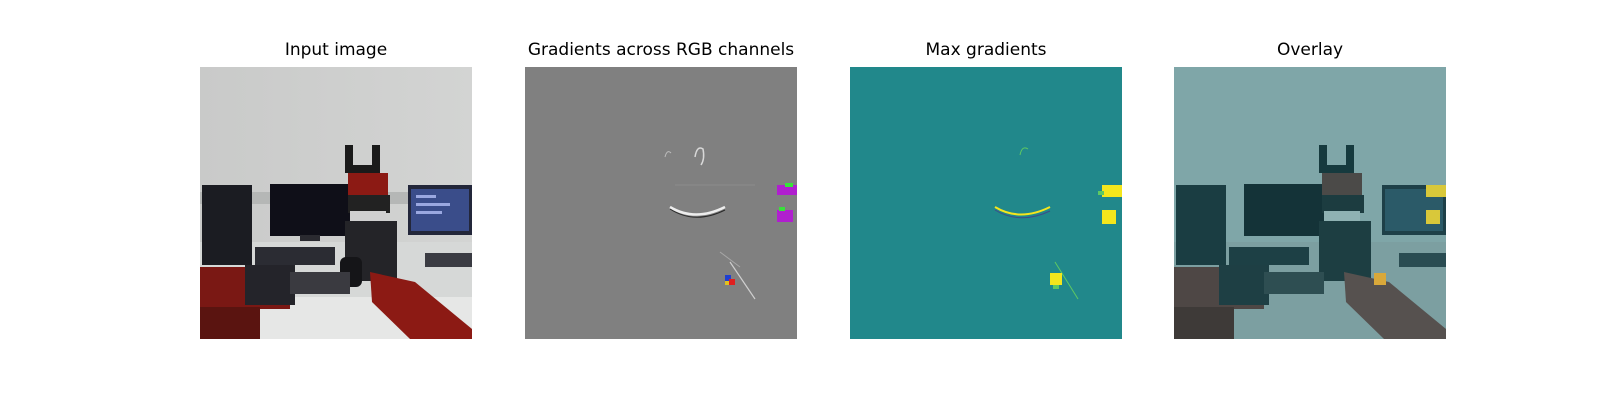 This screenshot has width=1600, height=400. Describe the element at coordinates (661, 50) in the screenshot. I see `panel-title: Gradients across RGB channels` at that location.